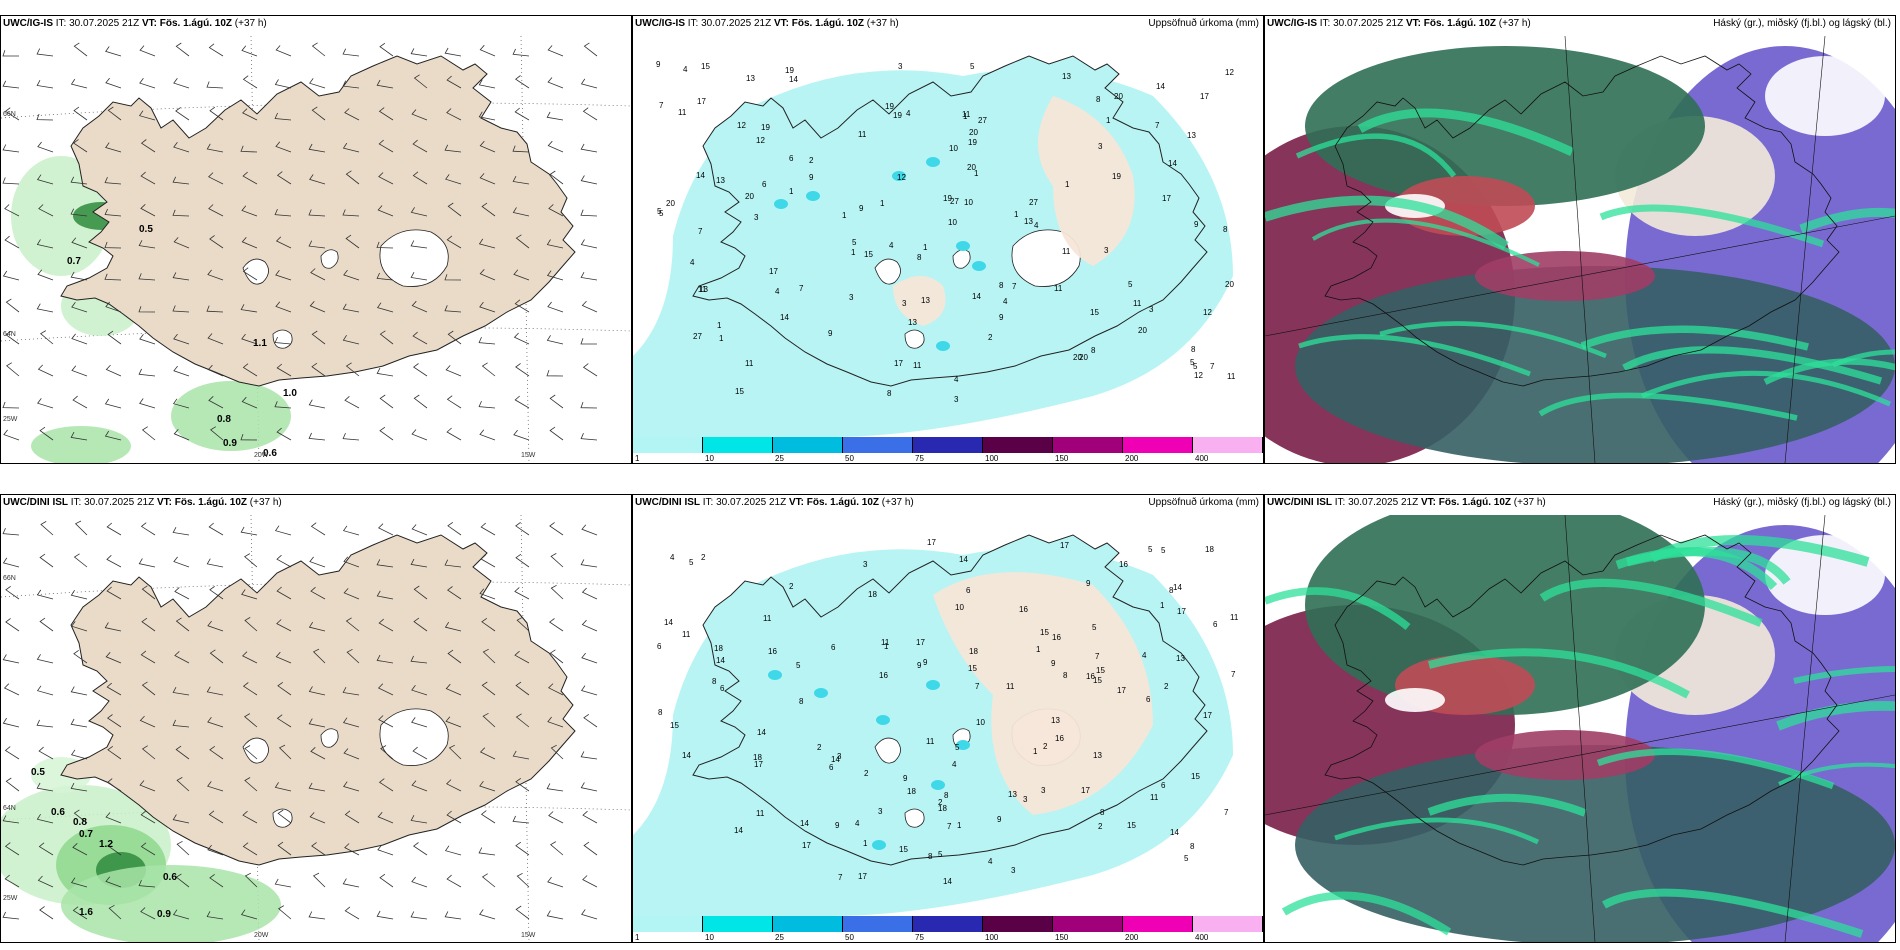  I want to click on colorbar-tick-label: 400, so click(1202, 937).